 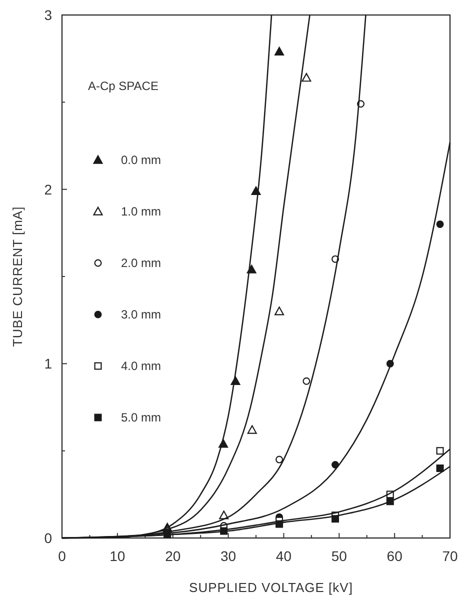 I want to click on legend-label: 2.0 mm, so click(x=141, y=263).